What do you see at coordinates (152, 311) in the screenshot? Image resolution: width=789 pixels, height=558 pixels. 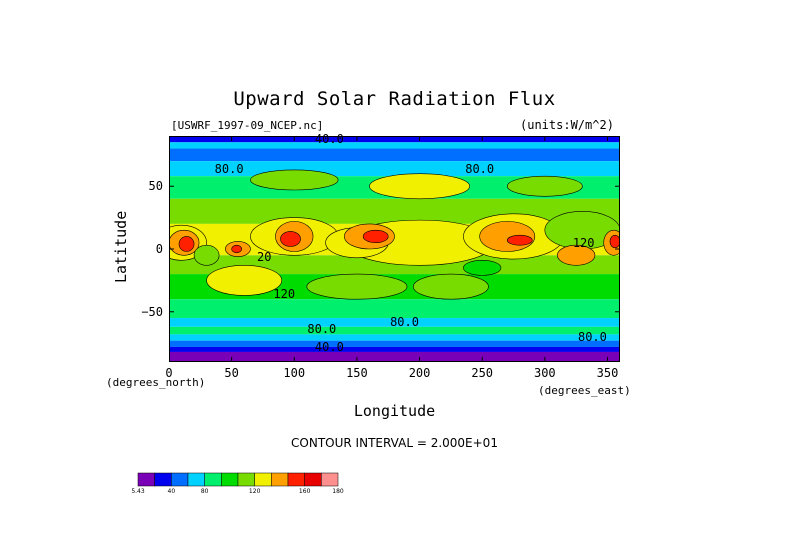 I see `y-tick-label-2: −50` at bounding box center [152, 311].